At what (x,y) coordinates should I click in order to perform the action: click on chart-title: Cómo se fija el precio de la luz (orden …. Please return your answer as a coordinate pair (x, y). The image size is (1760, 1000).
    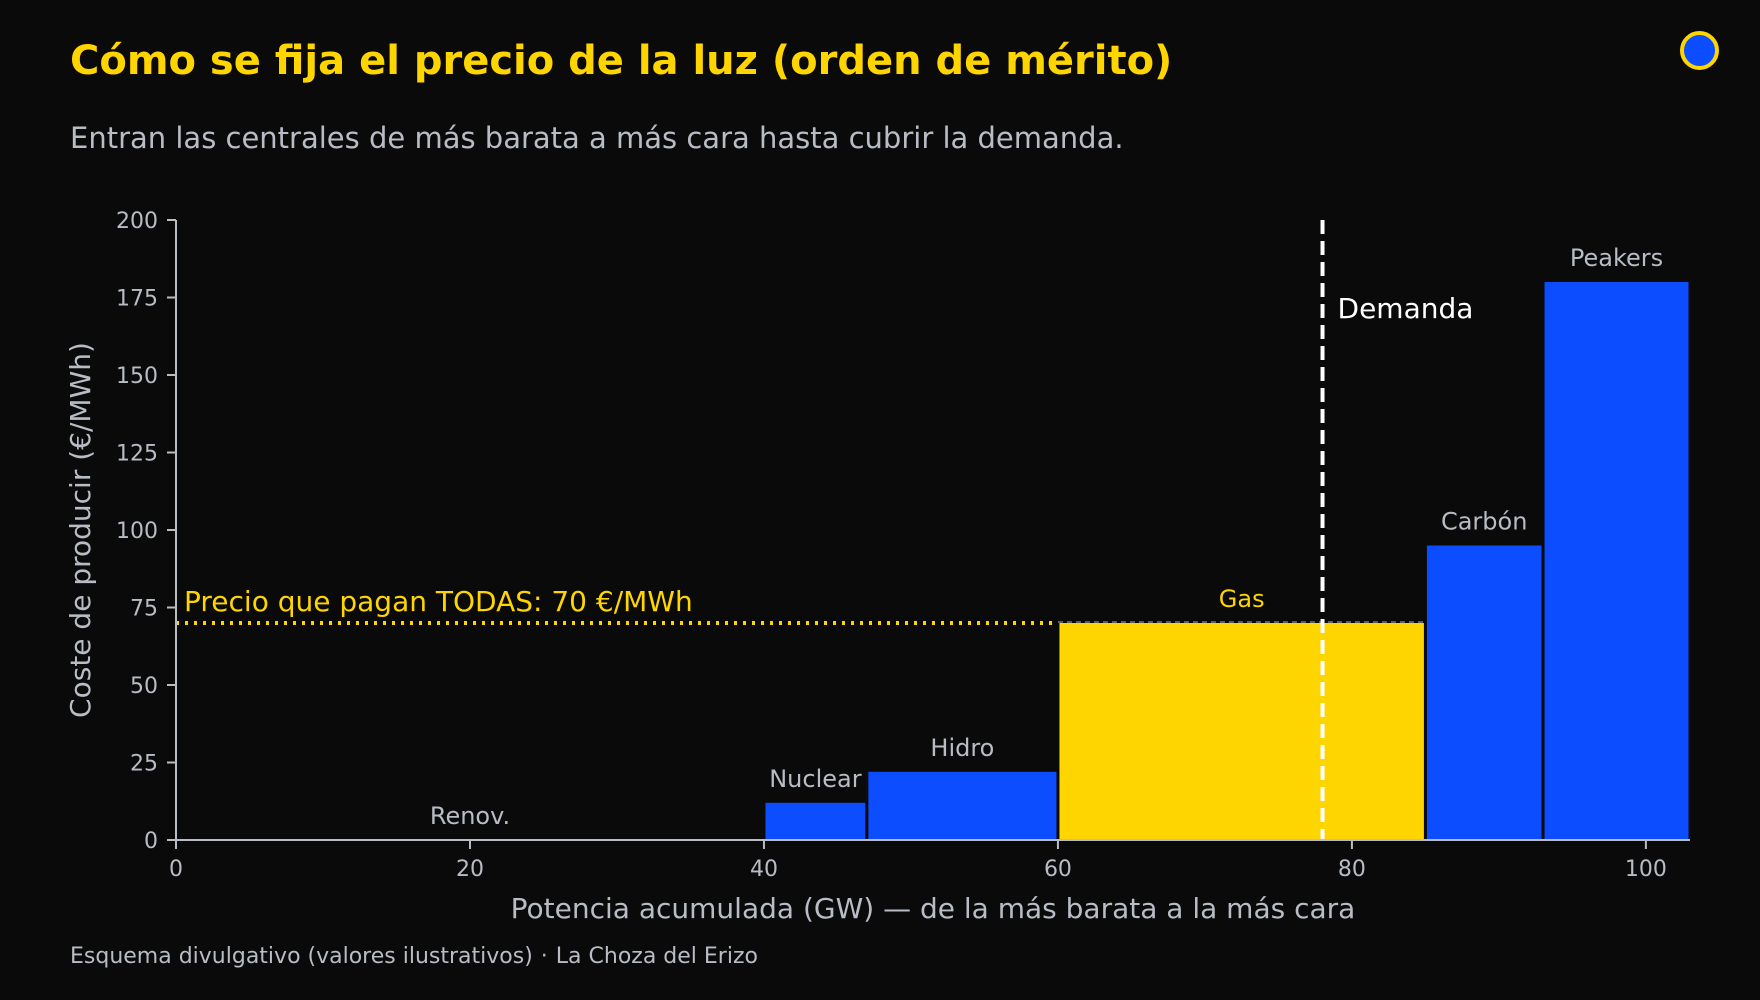
    Looking at the image, I should click on (621, 61).